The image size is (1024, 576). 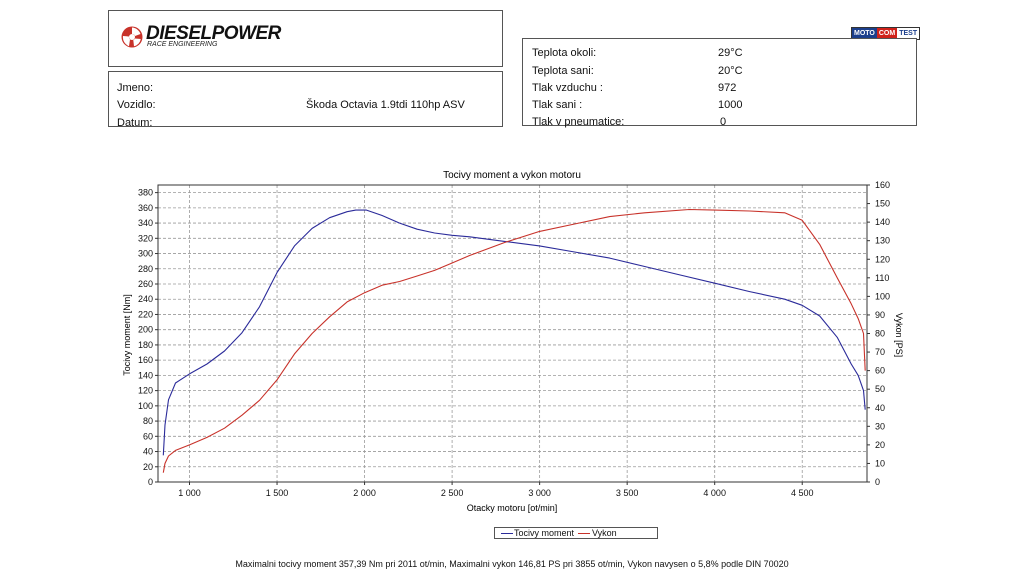 What do you see at coordinates (145, 375) in the screenshot?
I see `y-tick-label: 140` at bounding box center [145, 375].